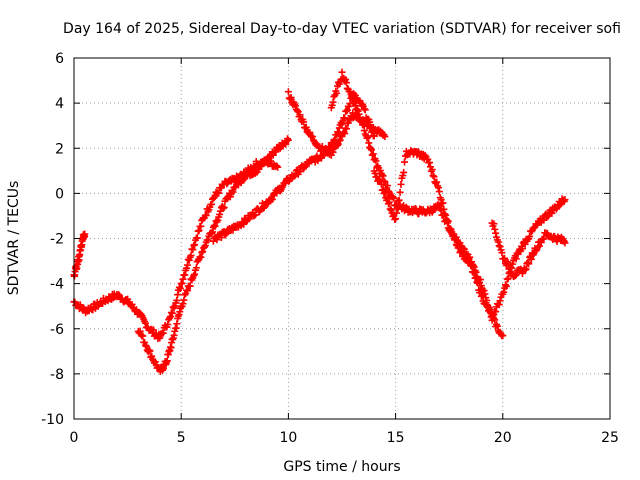  Describe the element at coordinates (59, 104) in the screenshot. I see `y-tick-label: 4` at that location.